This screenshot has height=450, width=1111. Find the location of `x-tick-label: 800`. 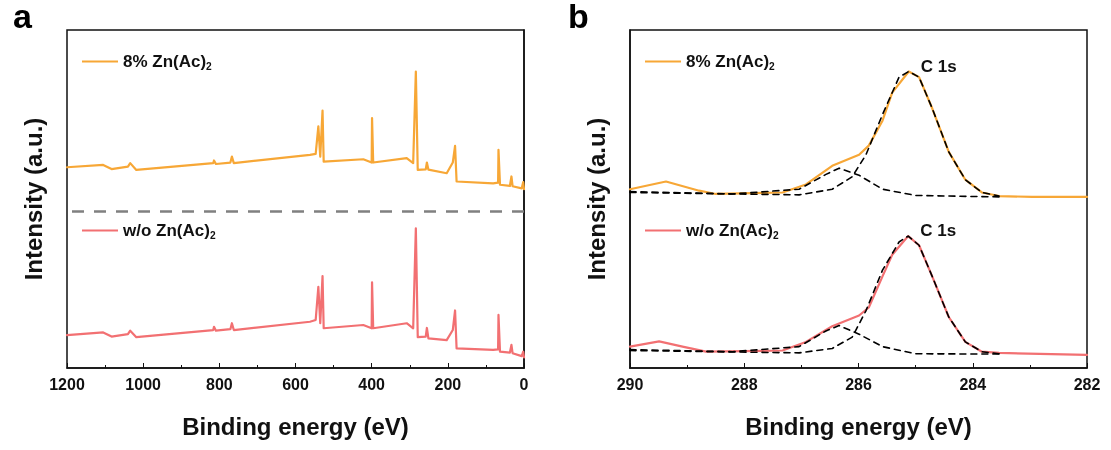

x-tick-label: 800 is located at coordinates (219, 384).